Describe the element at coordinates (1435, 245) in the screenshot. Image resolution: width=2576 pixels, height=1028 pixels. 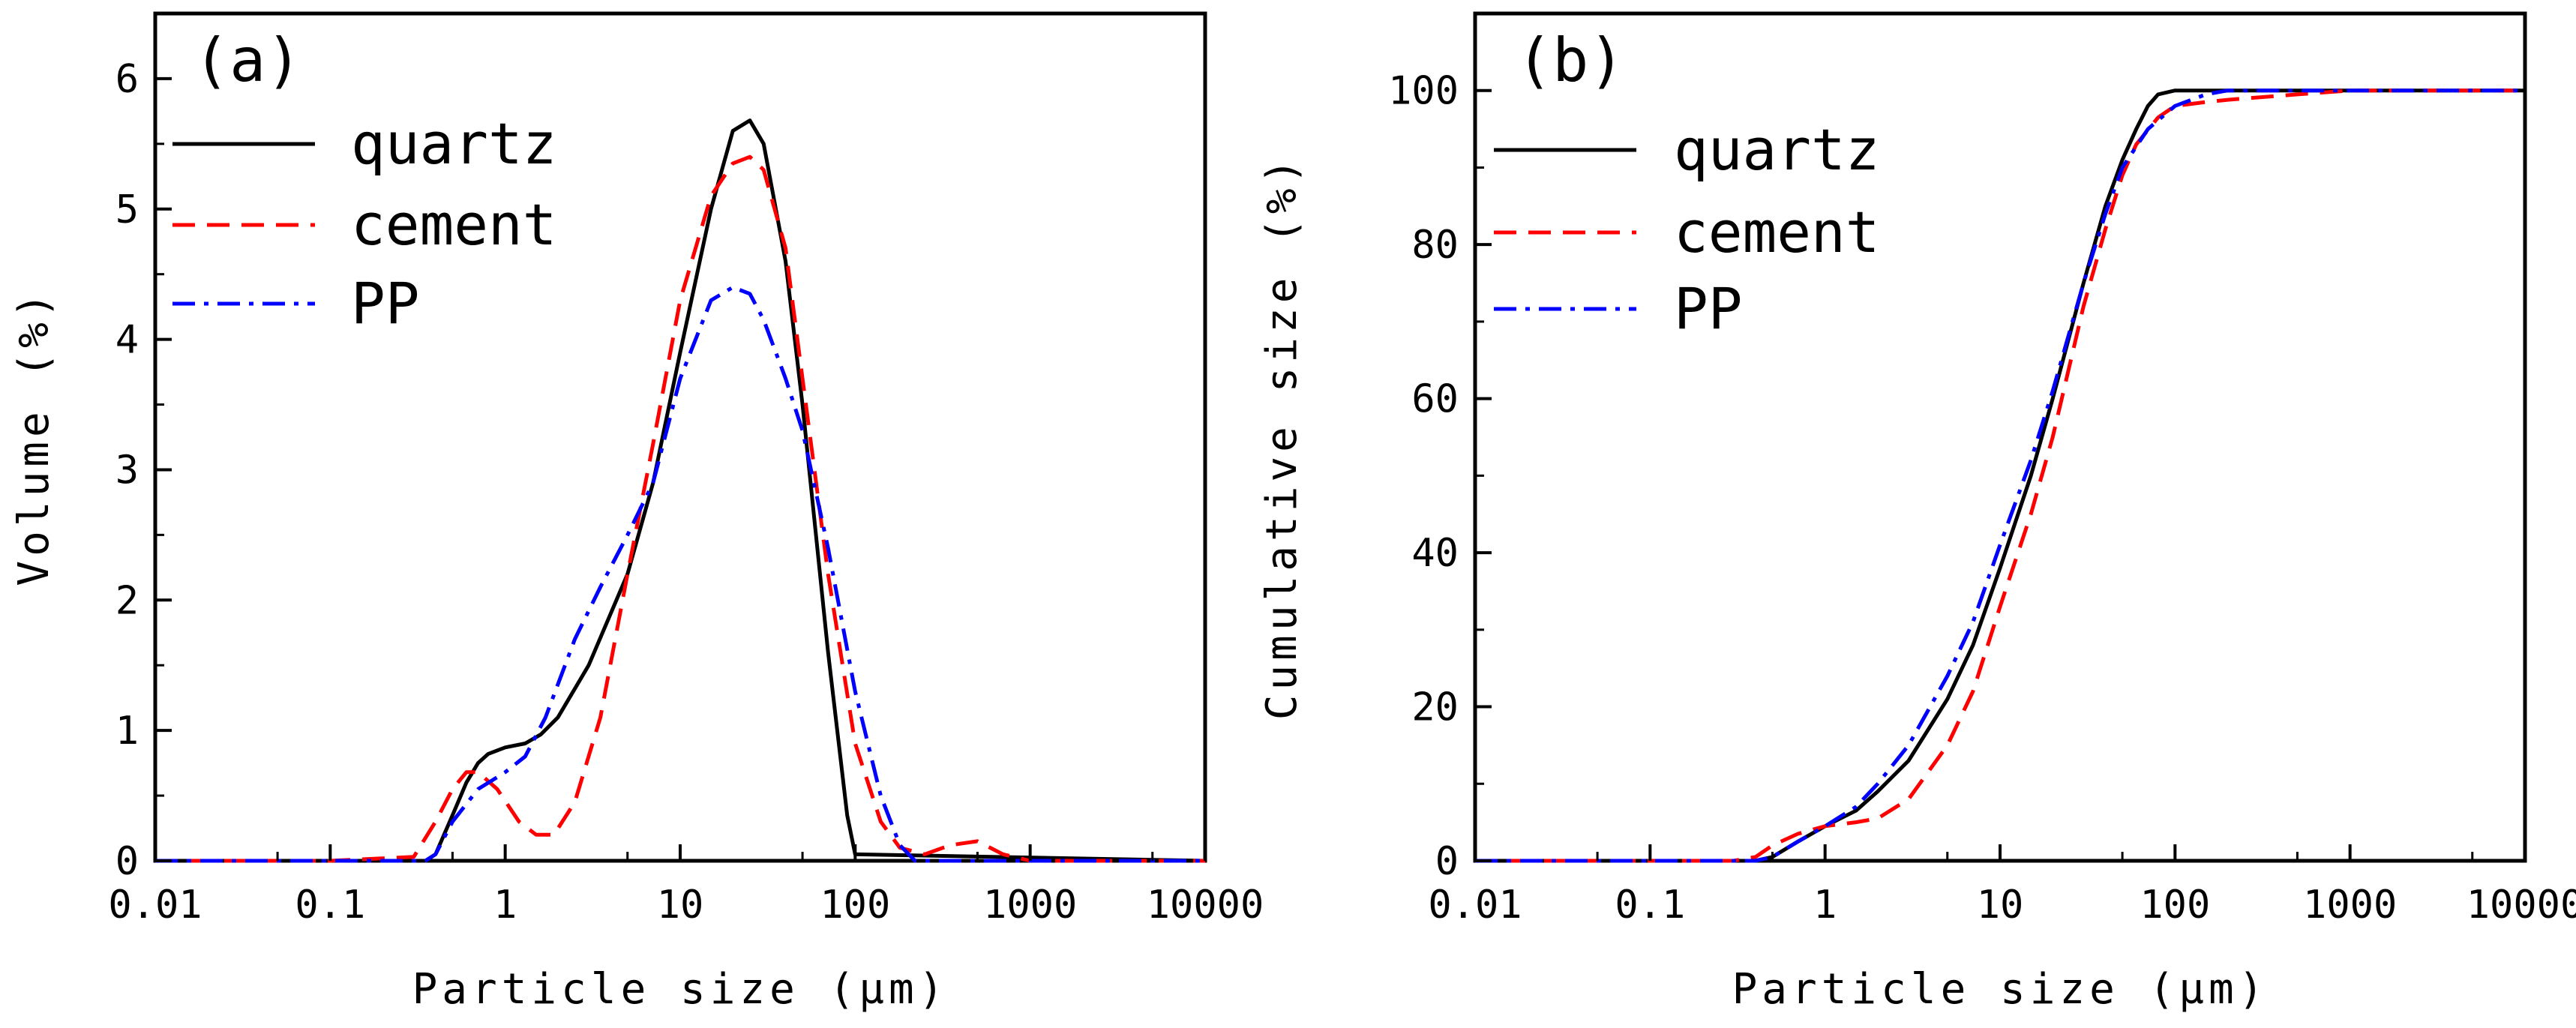
I see `y-tick-label: 80` at that location.